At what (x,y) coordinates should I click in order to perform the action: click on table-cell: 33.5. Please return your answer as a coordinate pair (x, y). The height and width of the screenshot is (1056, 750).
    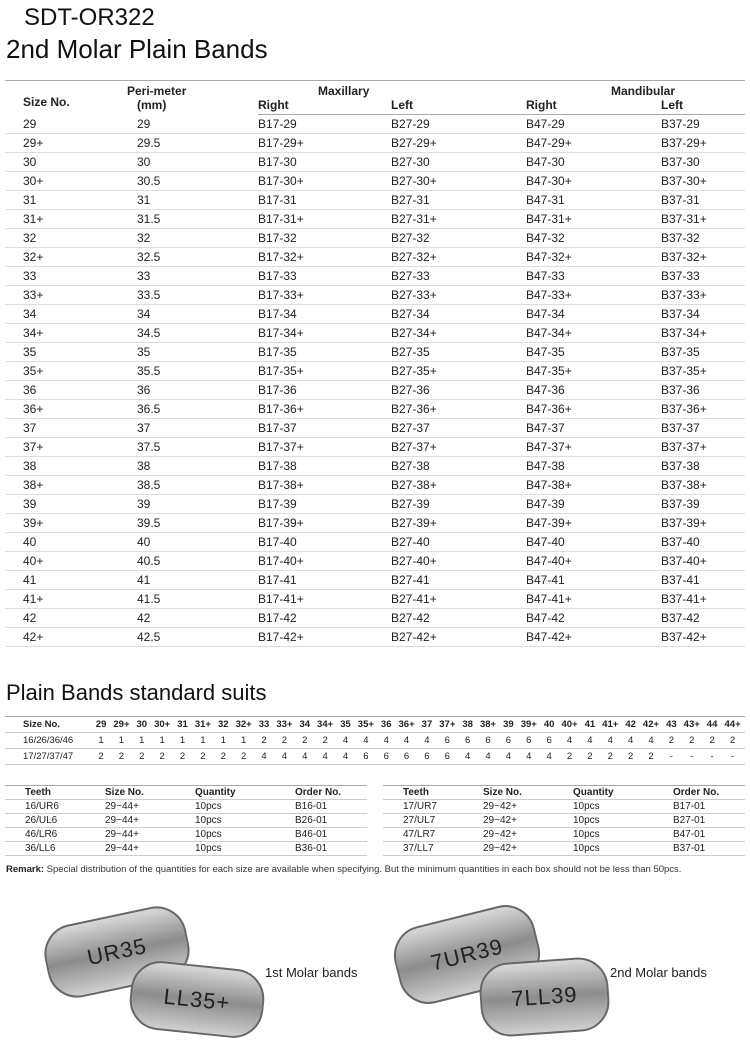
    Looking at the image, I should click on (190, 295).